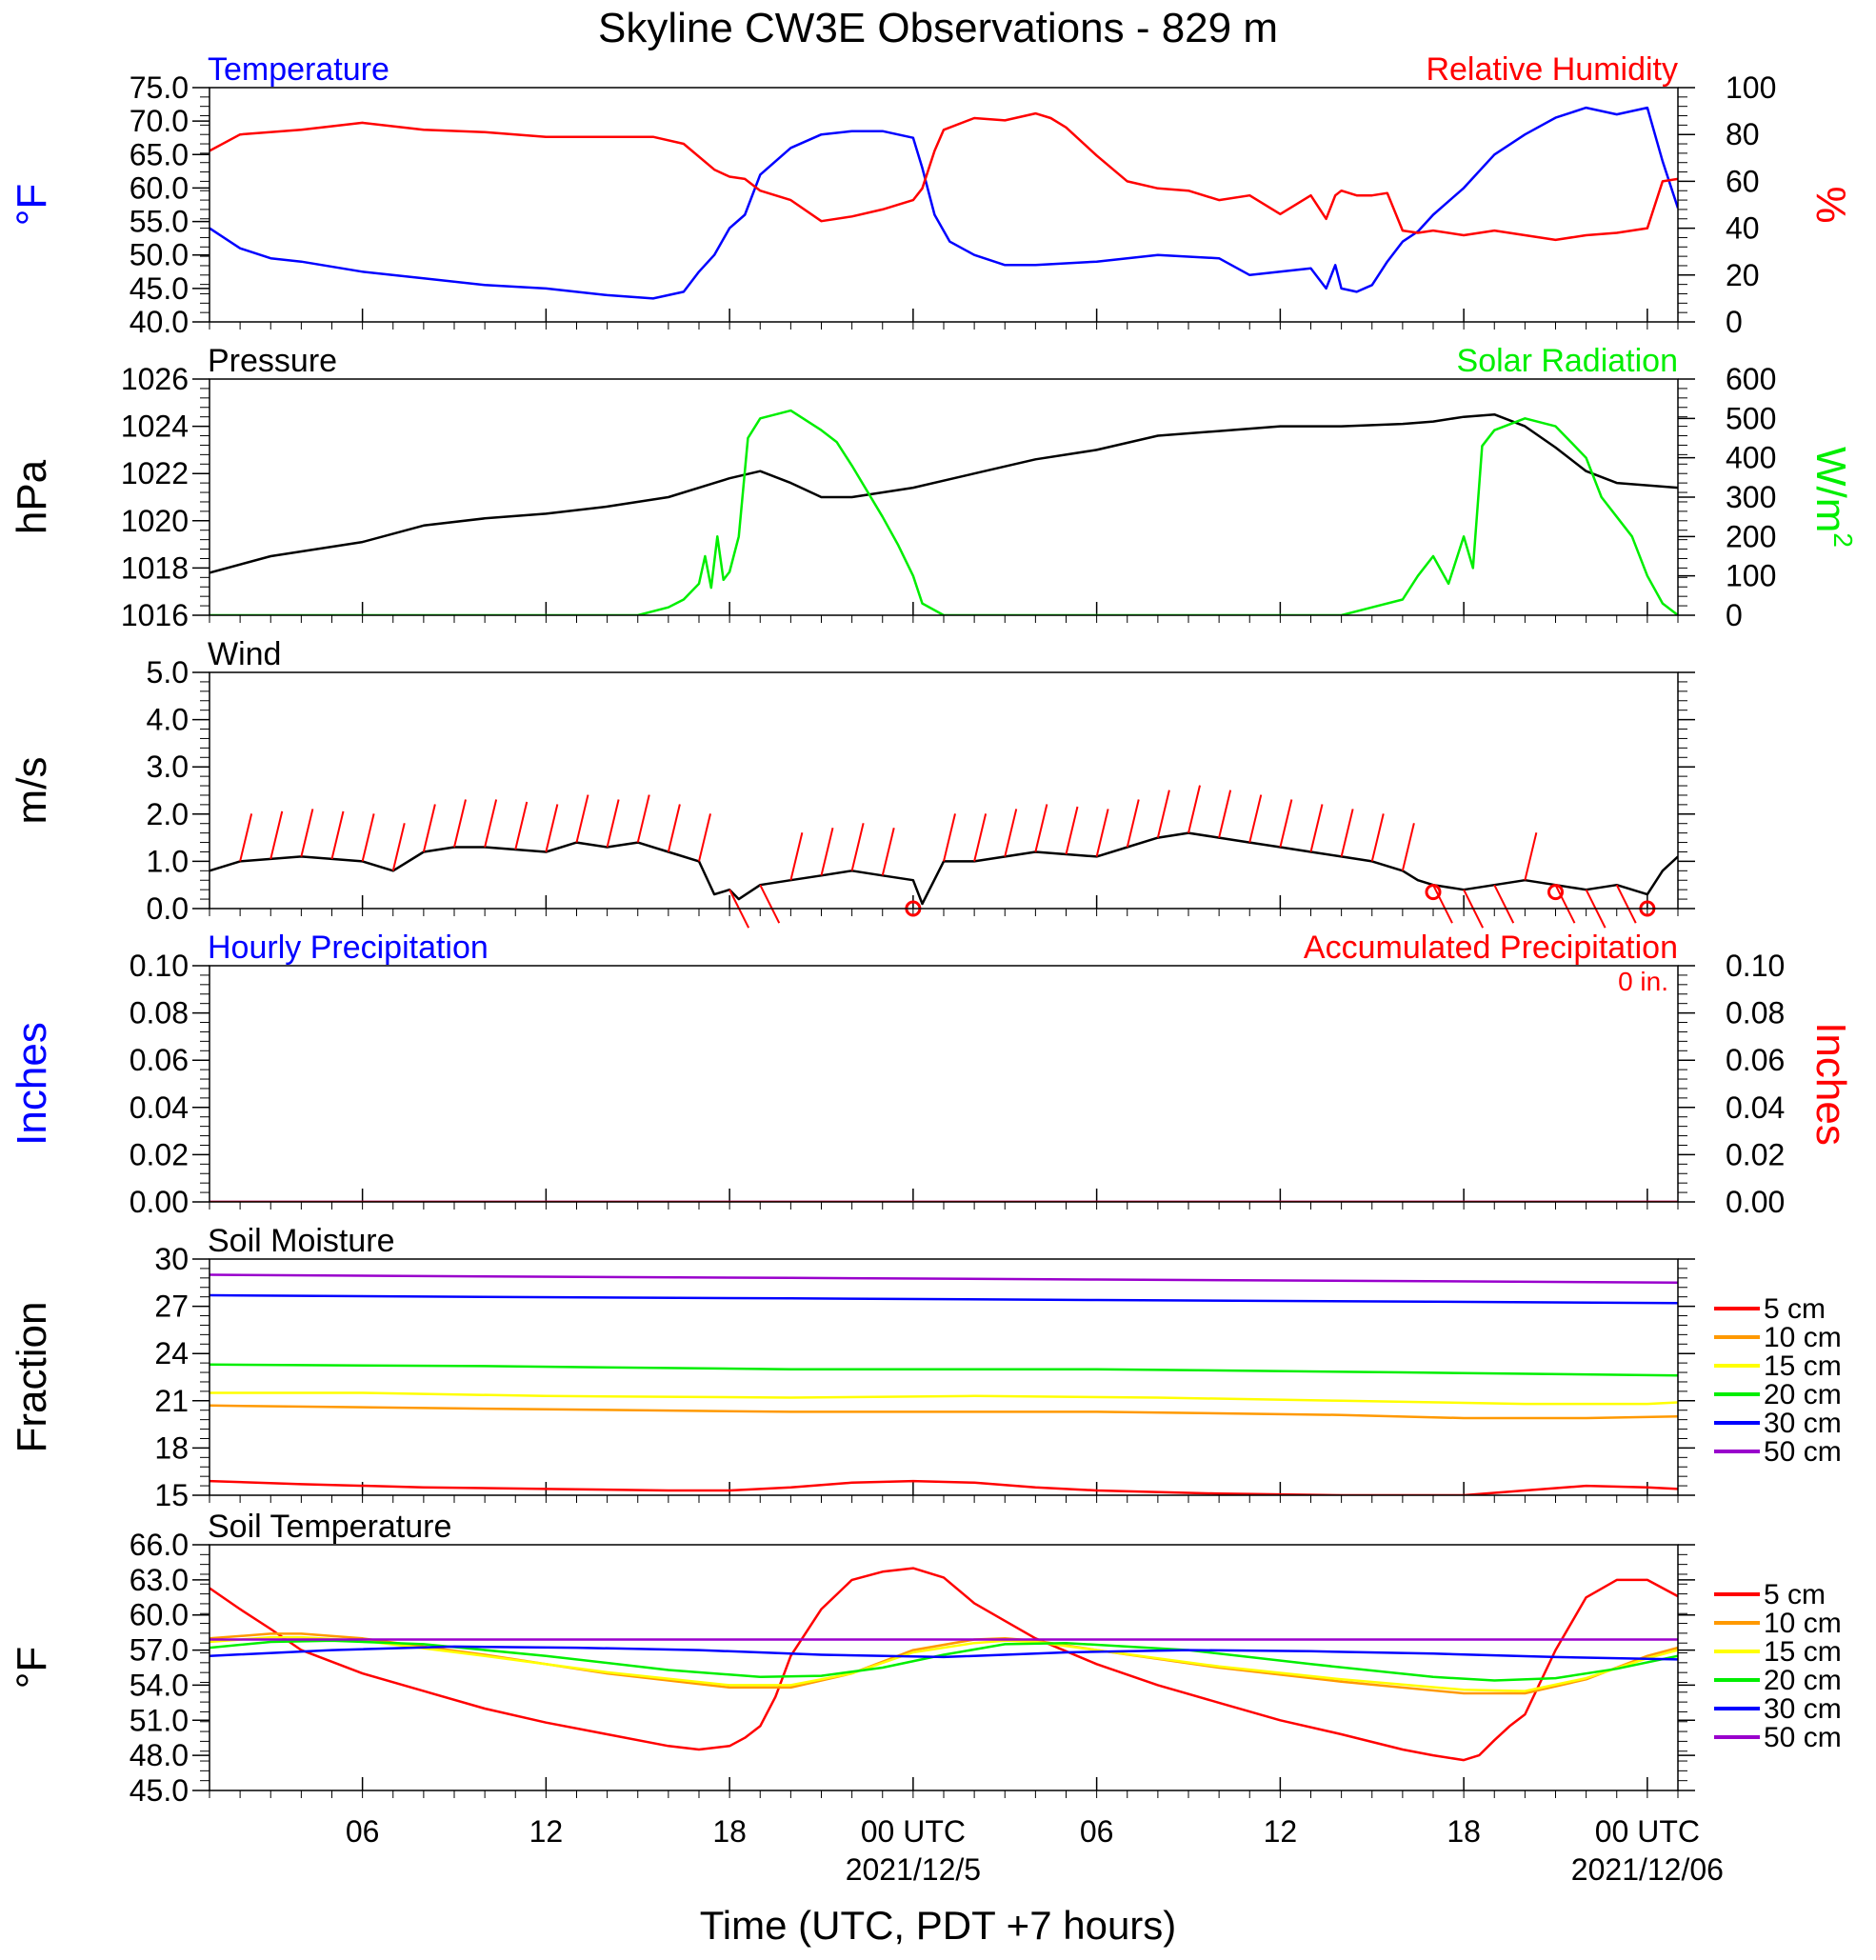 This screenshot has width=1876, height=1960. I want to click on y-axis-label-left: hPa, so click(32, 496).